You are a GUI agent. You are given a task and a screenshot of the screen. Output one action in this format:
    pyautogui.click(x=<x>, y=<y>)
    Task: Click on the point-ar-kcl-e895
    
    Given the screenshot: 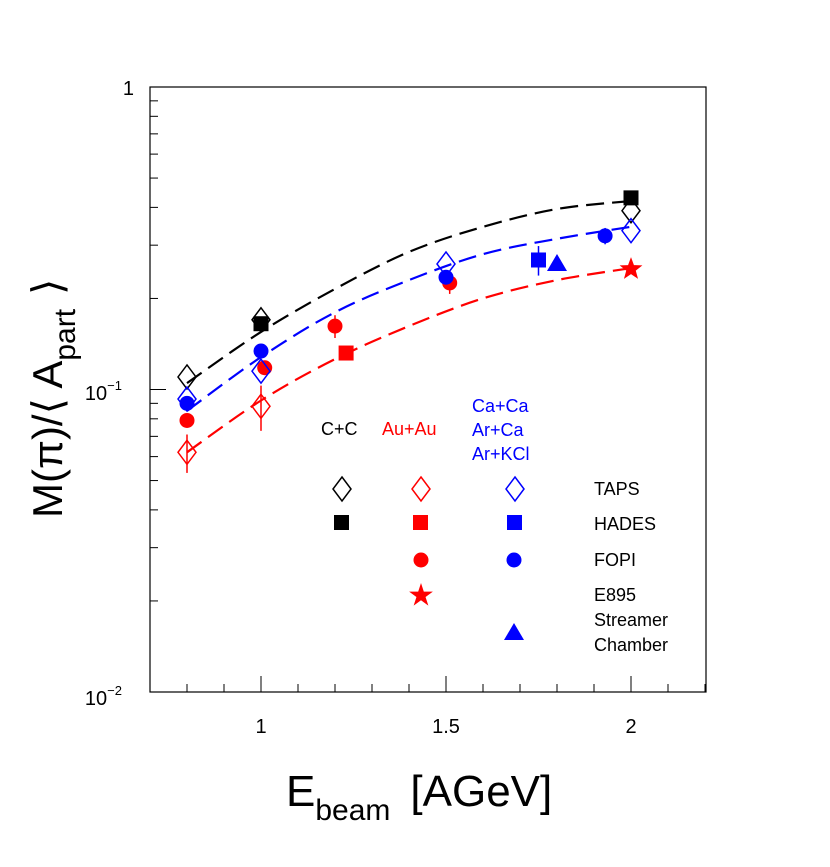 What is the action you would take?
    pyautogui.click(x=557, y=262)
    